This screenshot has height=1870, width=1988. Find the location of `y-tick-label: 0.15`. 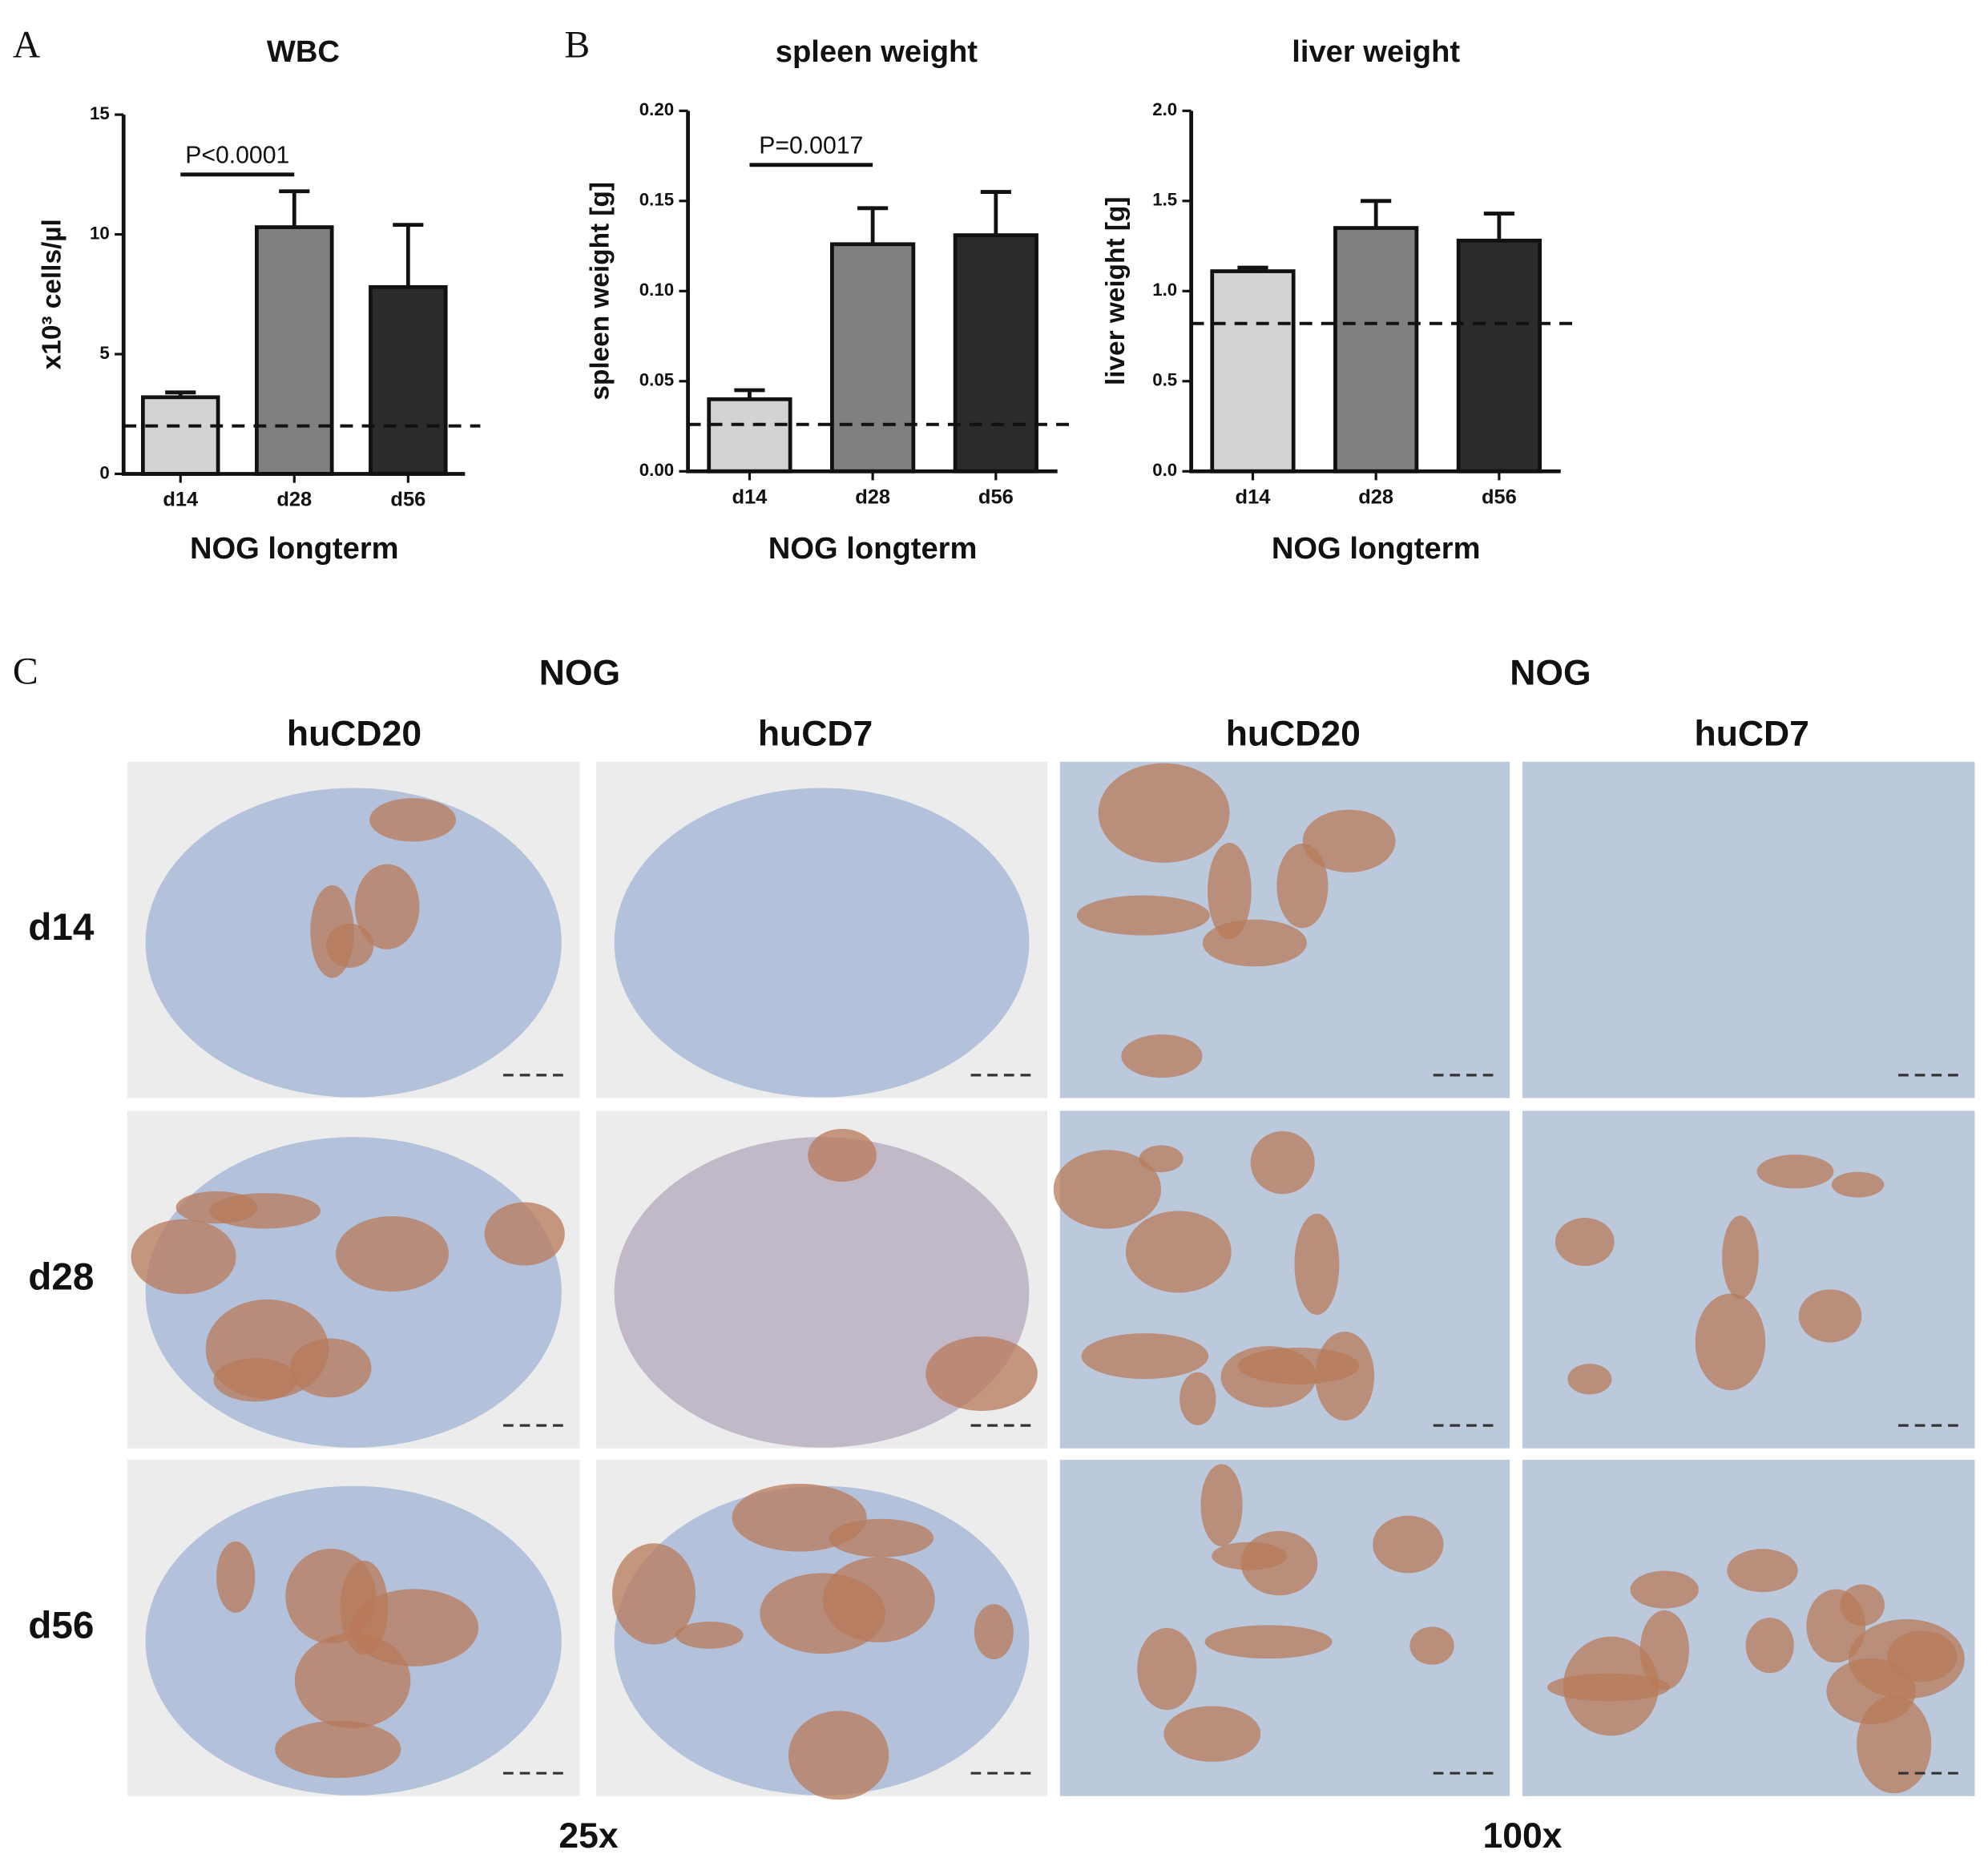

y-tick-label: 0.15 is located at coordinates (656, 200).